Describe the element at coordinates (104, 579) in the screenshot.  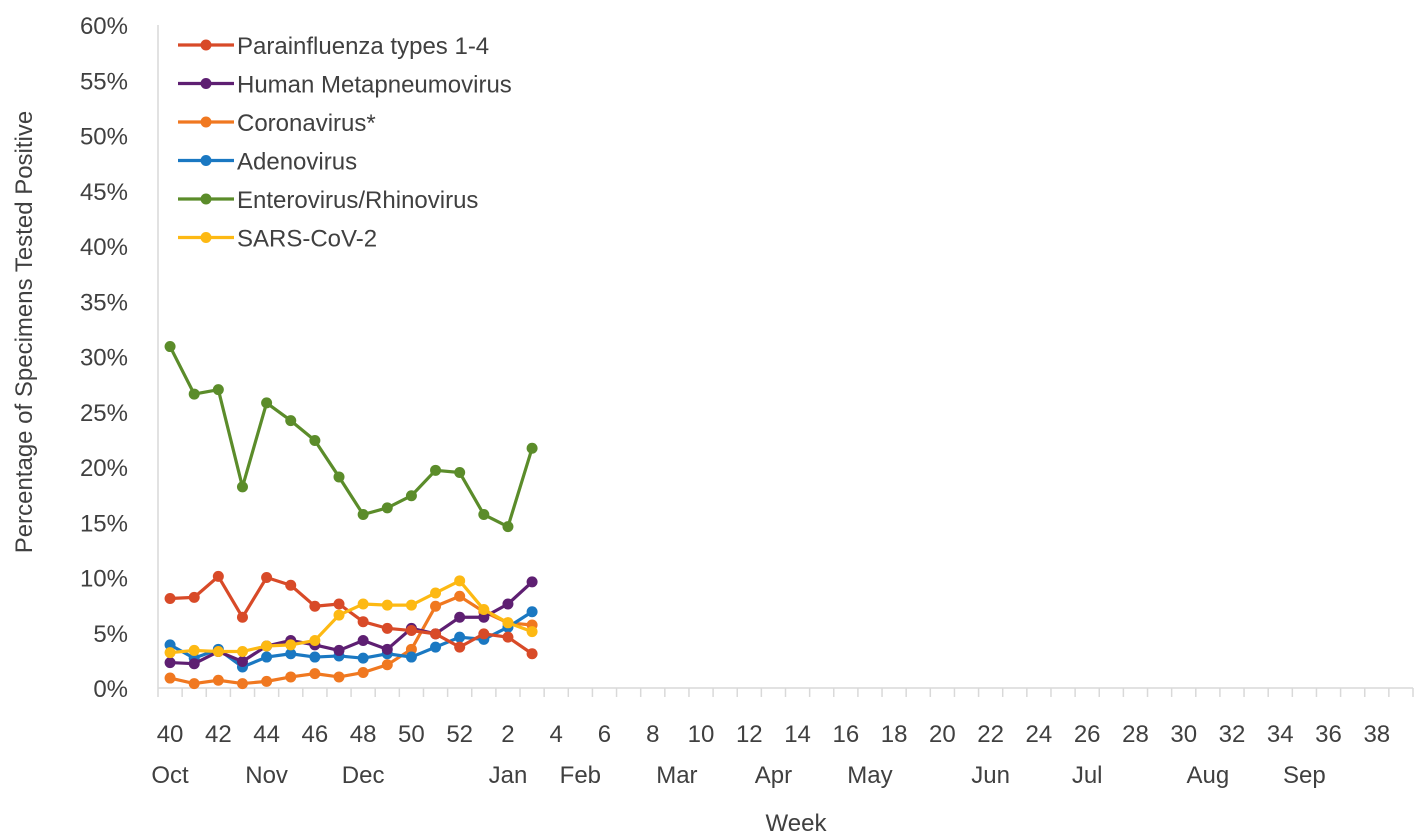
I see `y-tick-label: 10%` at that location.